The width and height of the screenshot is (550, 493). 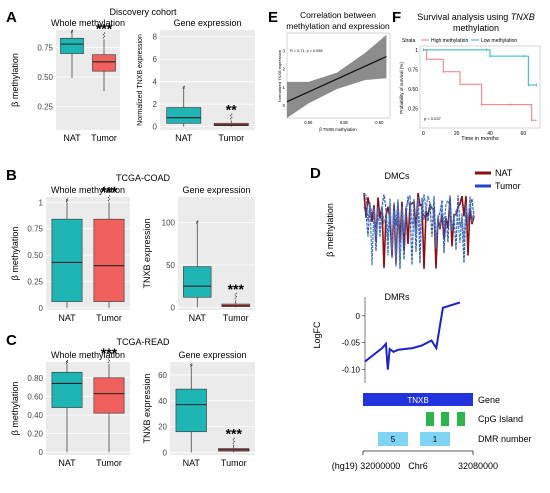 I want to click on confidence-band, so click(x=337, y=76).